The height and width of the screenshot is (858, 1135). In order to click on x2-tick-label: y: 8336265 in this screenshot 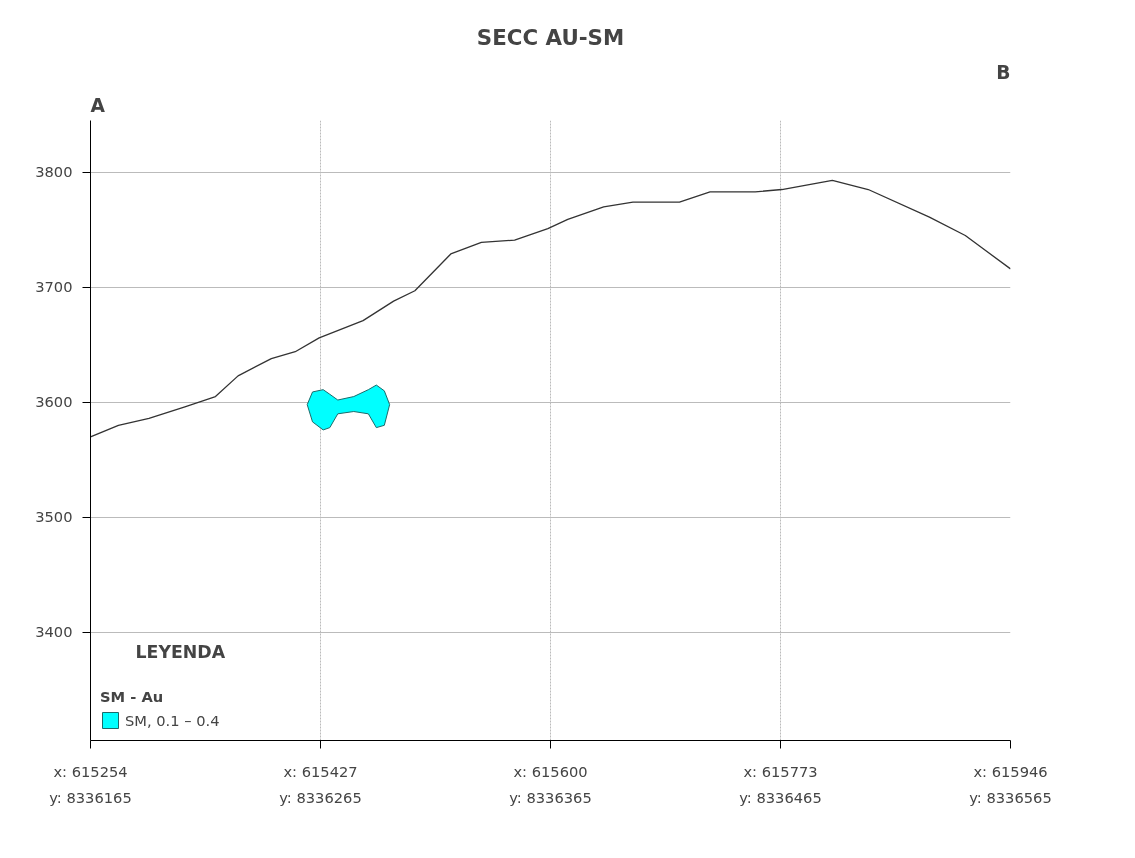, I will do `click(320, 797)`.